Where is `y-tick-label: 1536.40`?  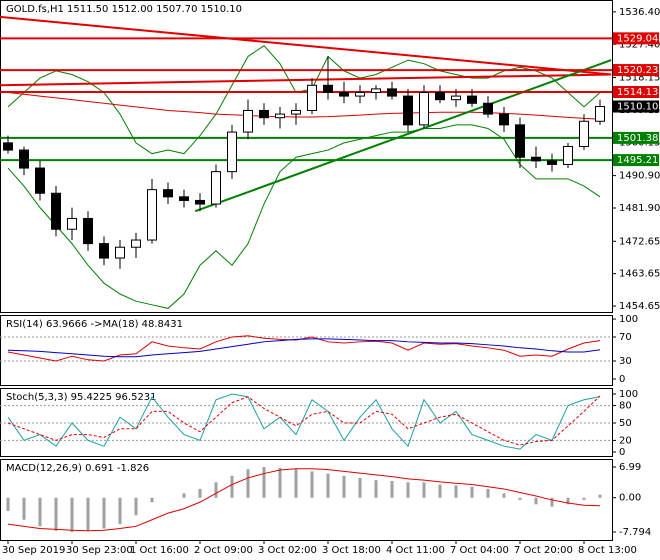
y-tick-label: 1536.40 is located at coordinates (639, 12).